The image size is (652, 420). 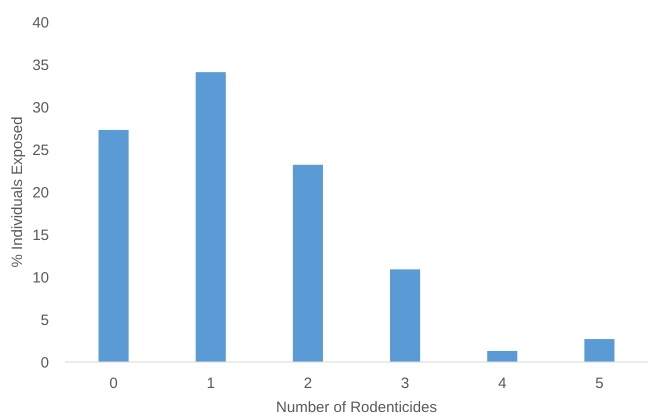 What do you see at coordinates (40, 65) in the screenshot?
I see `y-tick-label: 35` at bounding box center [40, 65].